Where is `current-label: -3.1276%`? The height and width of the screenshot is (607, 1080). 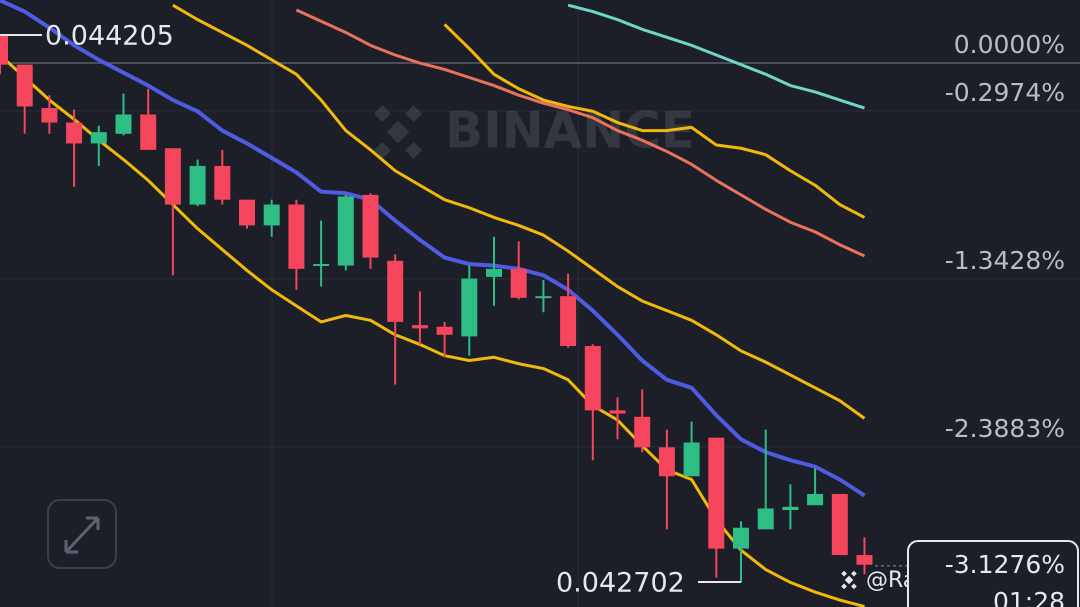
current-label: -3.1276% is located at coordinates (1005, 564).